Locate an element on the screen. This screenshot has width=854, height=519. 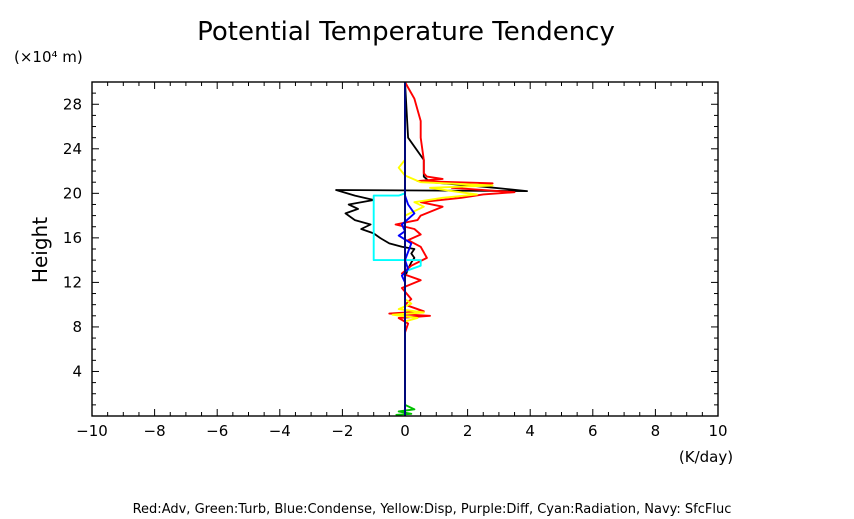
x-tick-label: −4 is located at coordinates (280, 431).